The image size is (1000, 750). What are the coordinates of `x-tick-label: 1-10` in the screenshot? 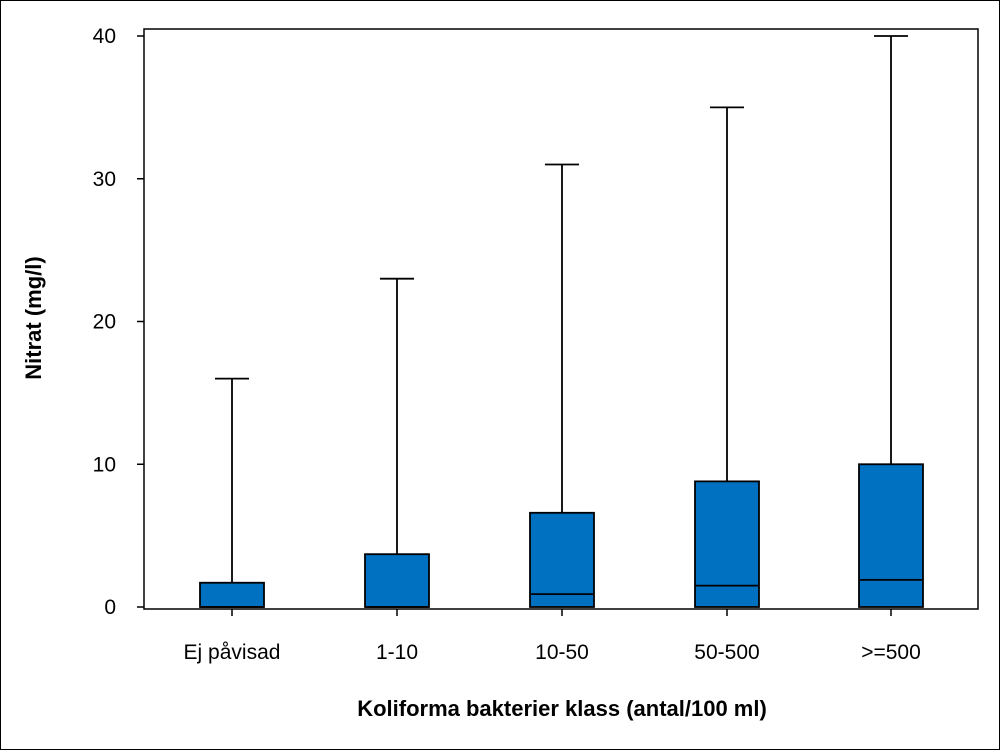 It's located at (397, 652).